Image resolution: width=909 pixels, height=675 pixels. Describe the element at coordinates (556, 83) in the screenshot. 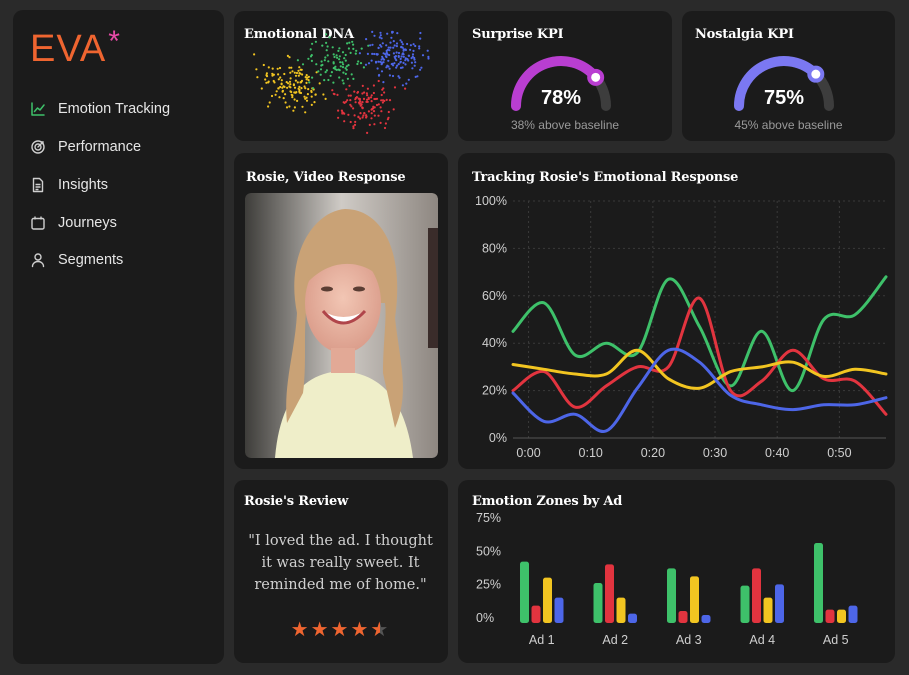

I see `gauge-fill` at that location.